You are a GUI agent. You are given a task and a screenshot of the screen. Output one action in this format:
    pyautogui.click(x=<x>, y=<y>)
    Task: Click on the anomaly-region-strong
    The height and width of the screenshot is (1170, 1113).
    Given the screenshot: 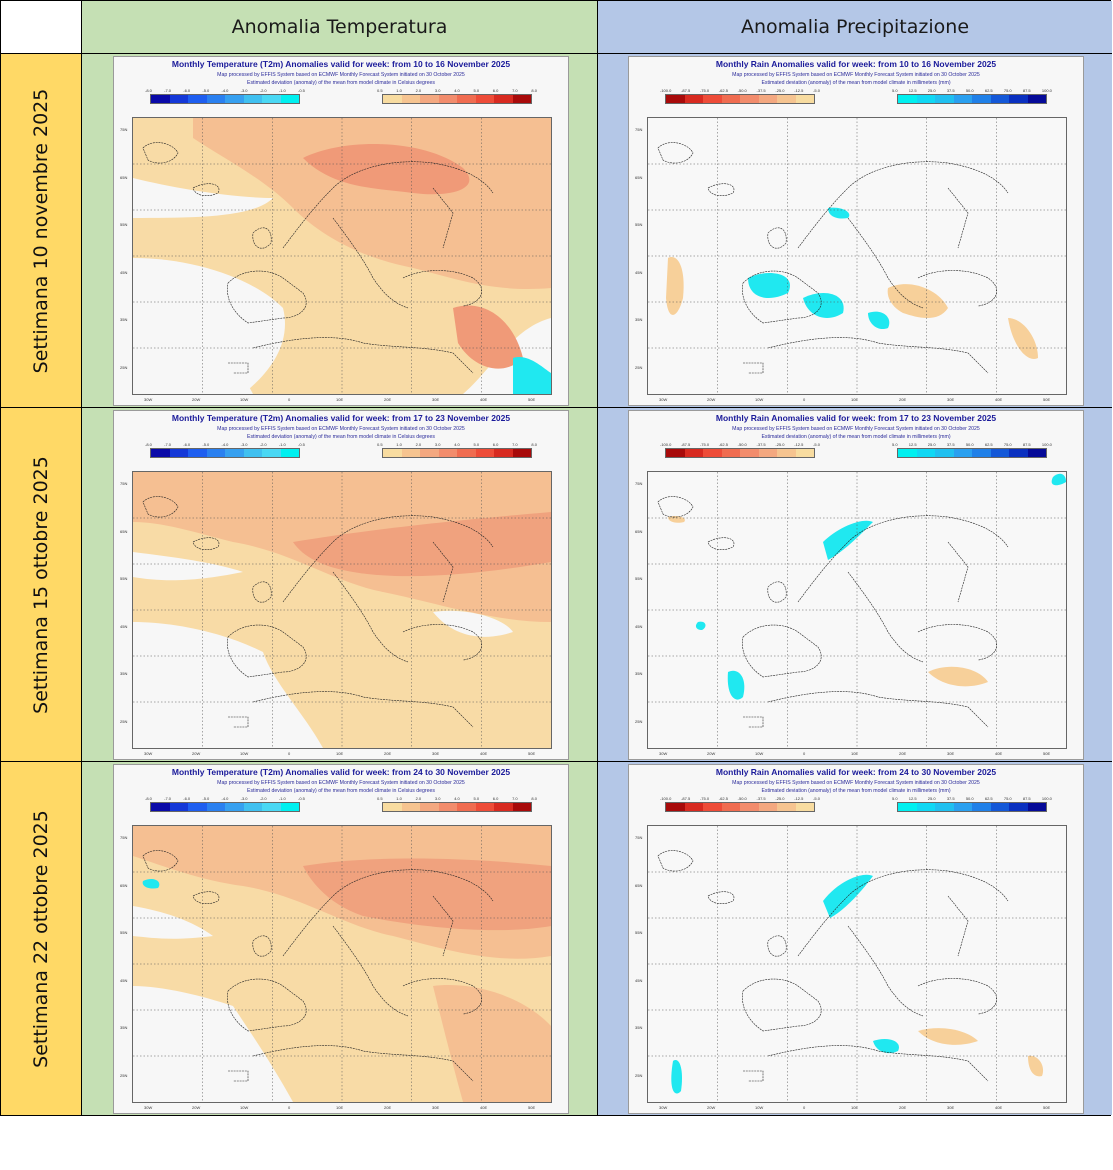 What is the action you would take?
    pyautogui.click(x=422, y=544)
    